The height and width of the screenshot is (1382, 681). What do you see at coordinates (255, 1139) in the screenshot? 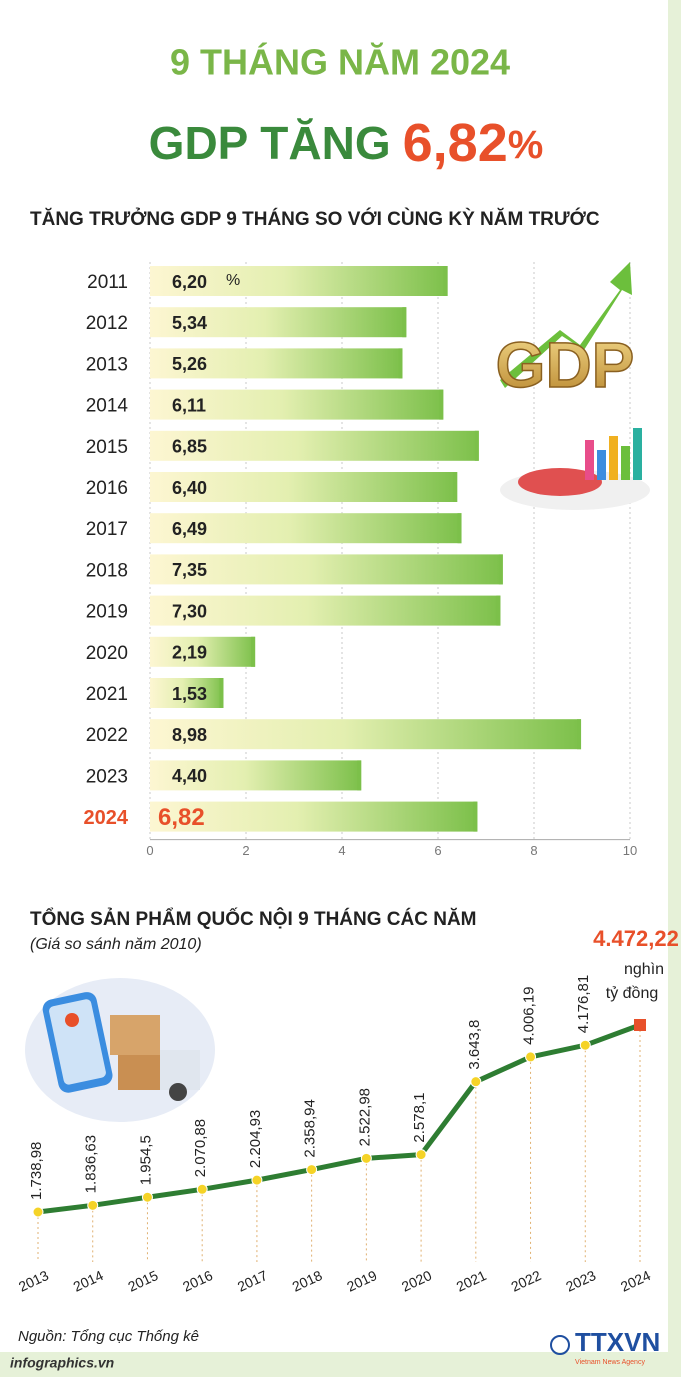
I see `value-label: 2.204,93` at bounding box center [255, 1139].